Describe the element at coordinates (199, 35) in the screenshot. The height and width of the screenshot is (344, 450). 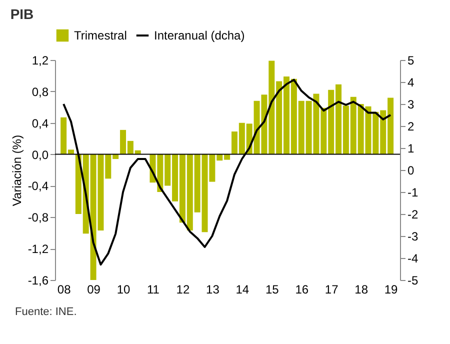
I see `legend-label: Interanual (dcha)` at that location.